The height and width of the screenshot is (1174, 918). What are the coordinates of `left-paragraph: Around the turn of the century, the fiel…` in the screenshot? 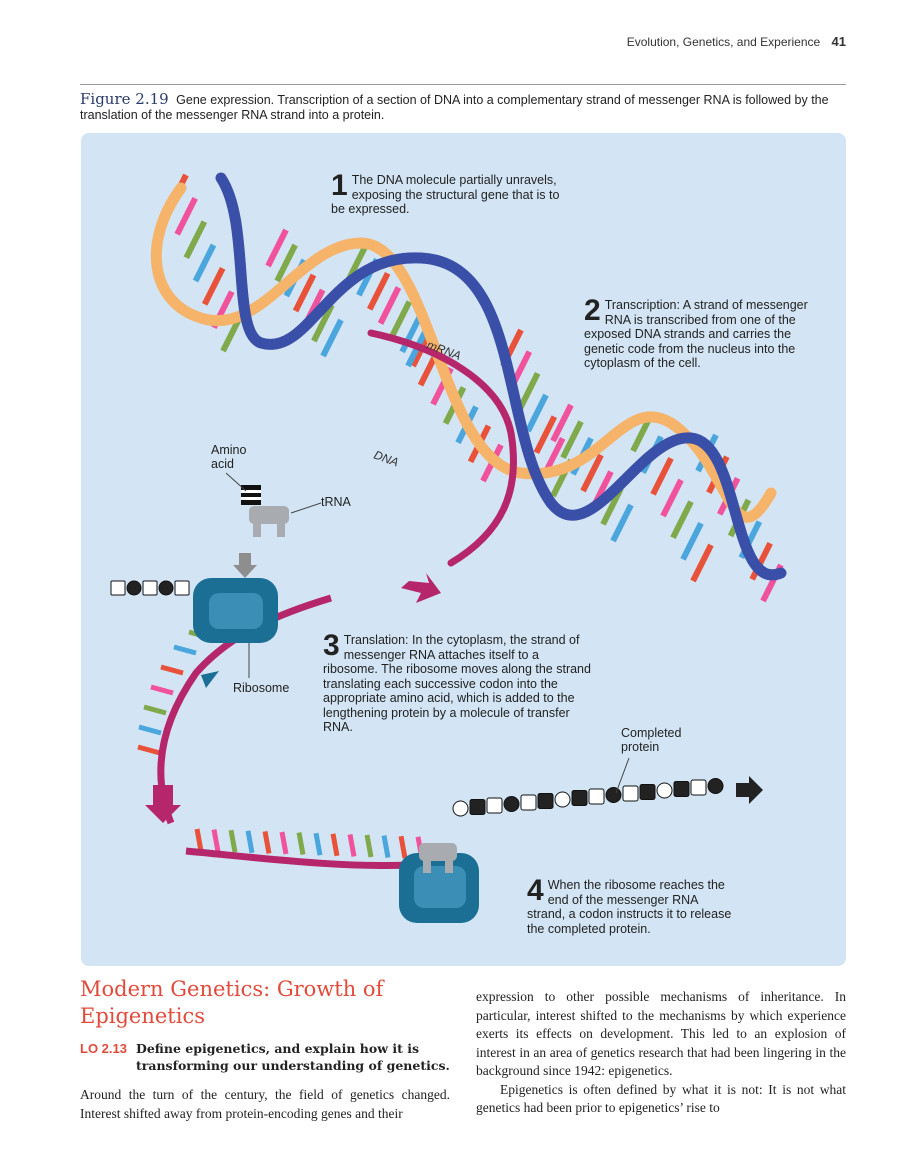 It's located at (265, 1104).